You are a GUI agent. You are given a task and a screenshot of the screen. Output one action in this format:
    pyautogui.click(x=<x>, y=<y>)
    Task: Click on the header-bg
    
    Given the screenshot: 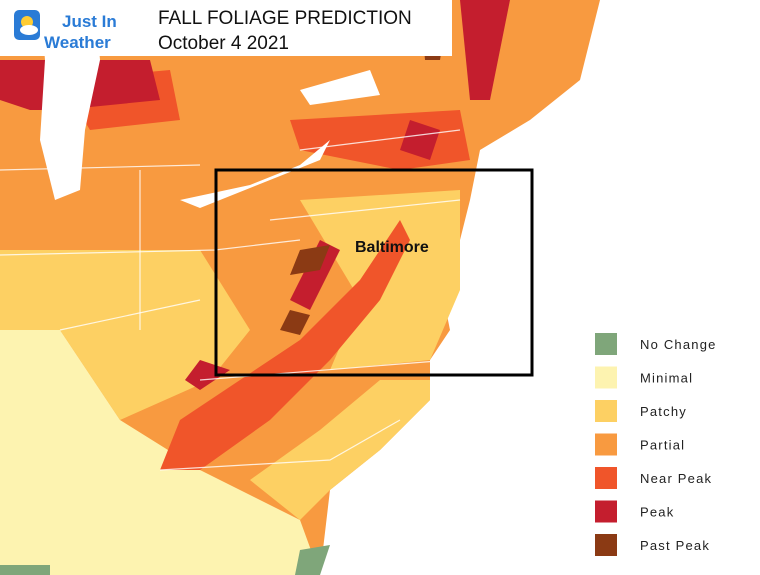 What is the action you would take?
    pyautogui.click(x=226, y=28)
    